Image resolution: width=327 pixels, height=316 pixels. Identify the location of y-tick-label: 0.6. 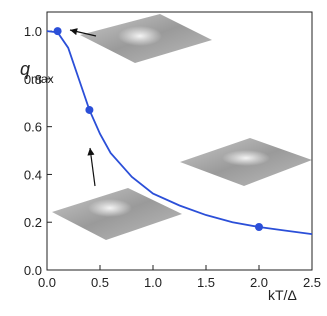
(33, 127).